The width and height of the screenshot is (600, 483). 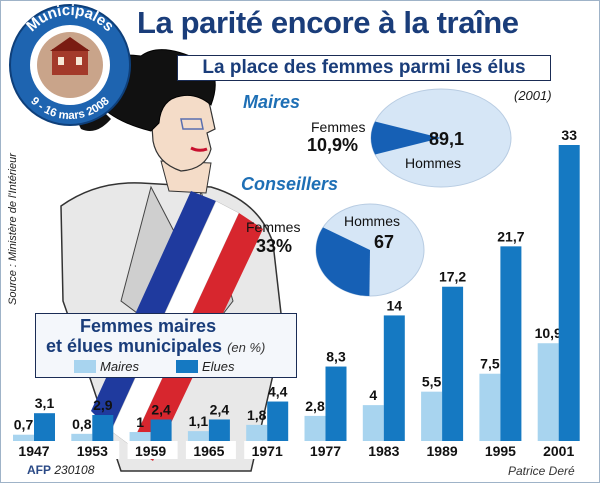 I want to click on bar-elues-1989, so click(x=453, y=363).